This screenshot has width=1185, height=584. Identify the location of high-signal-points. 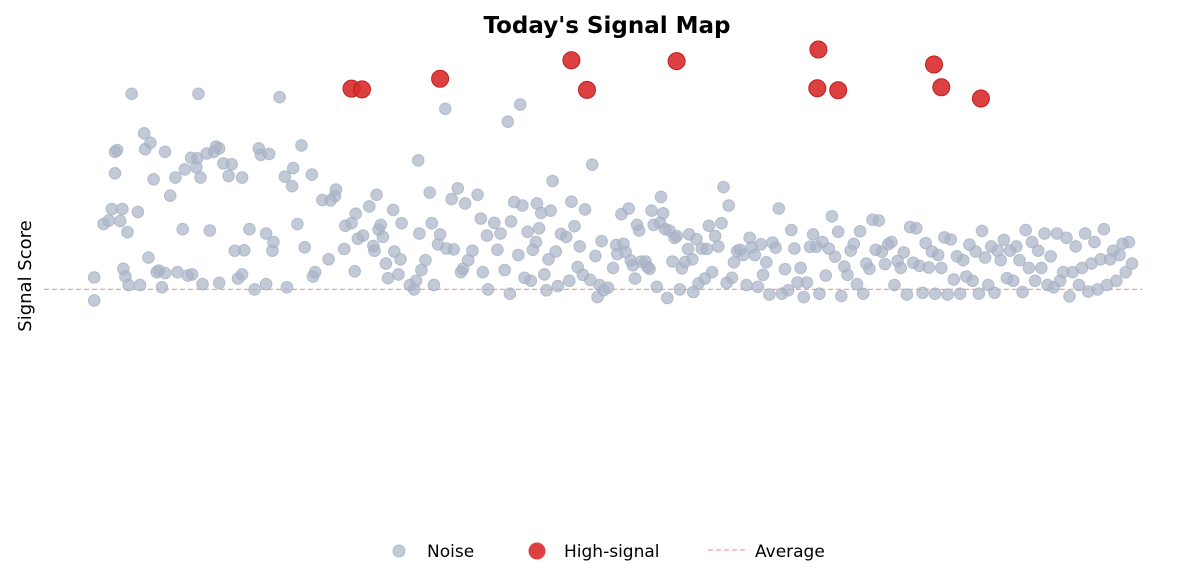
(666, 74).